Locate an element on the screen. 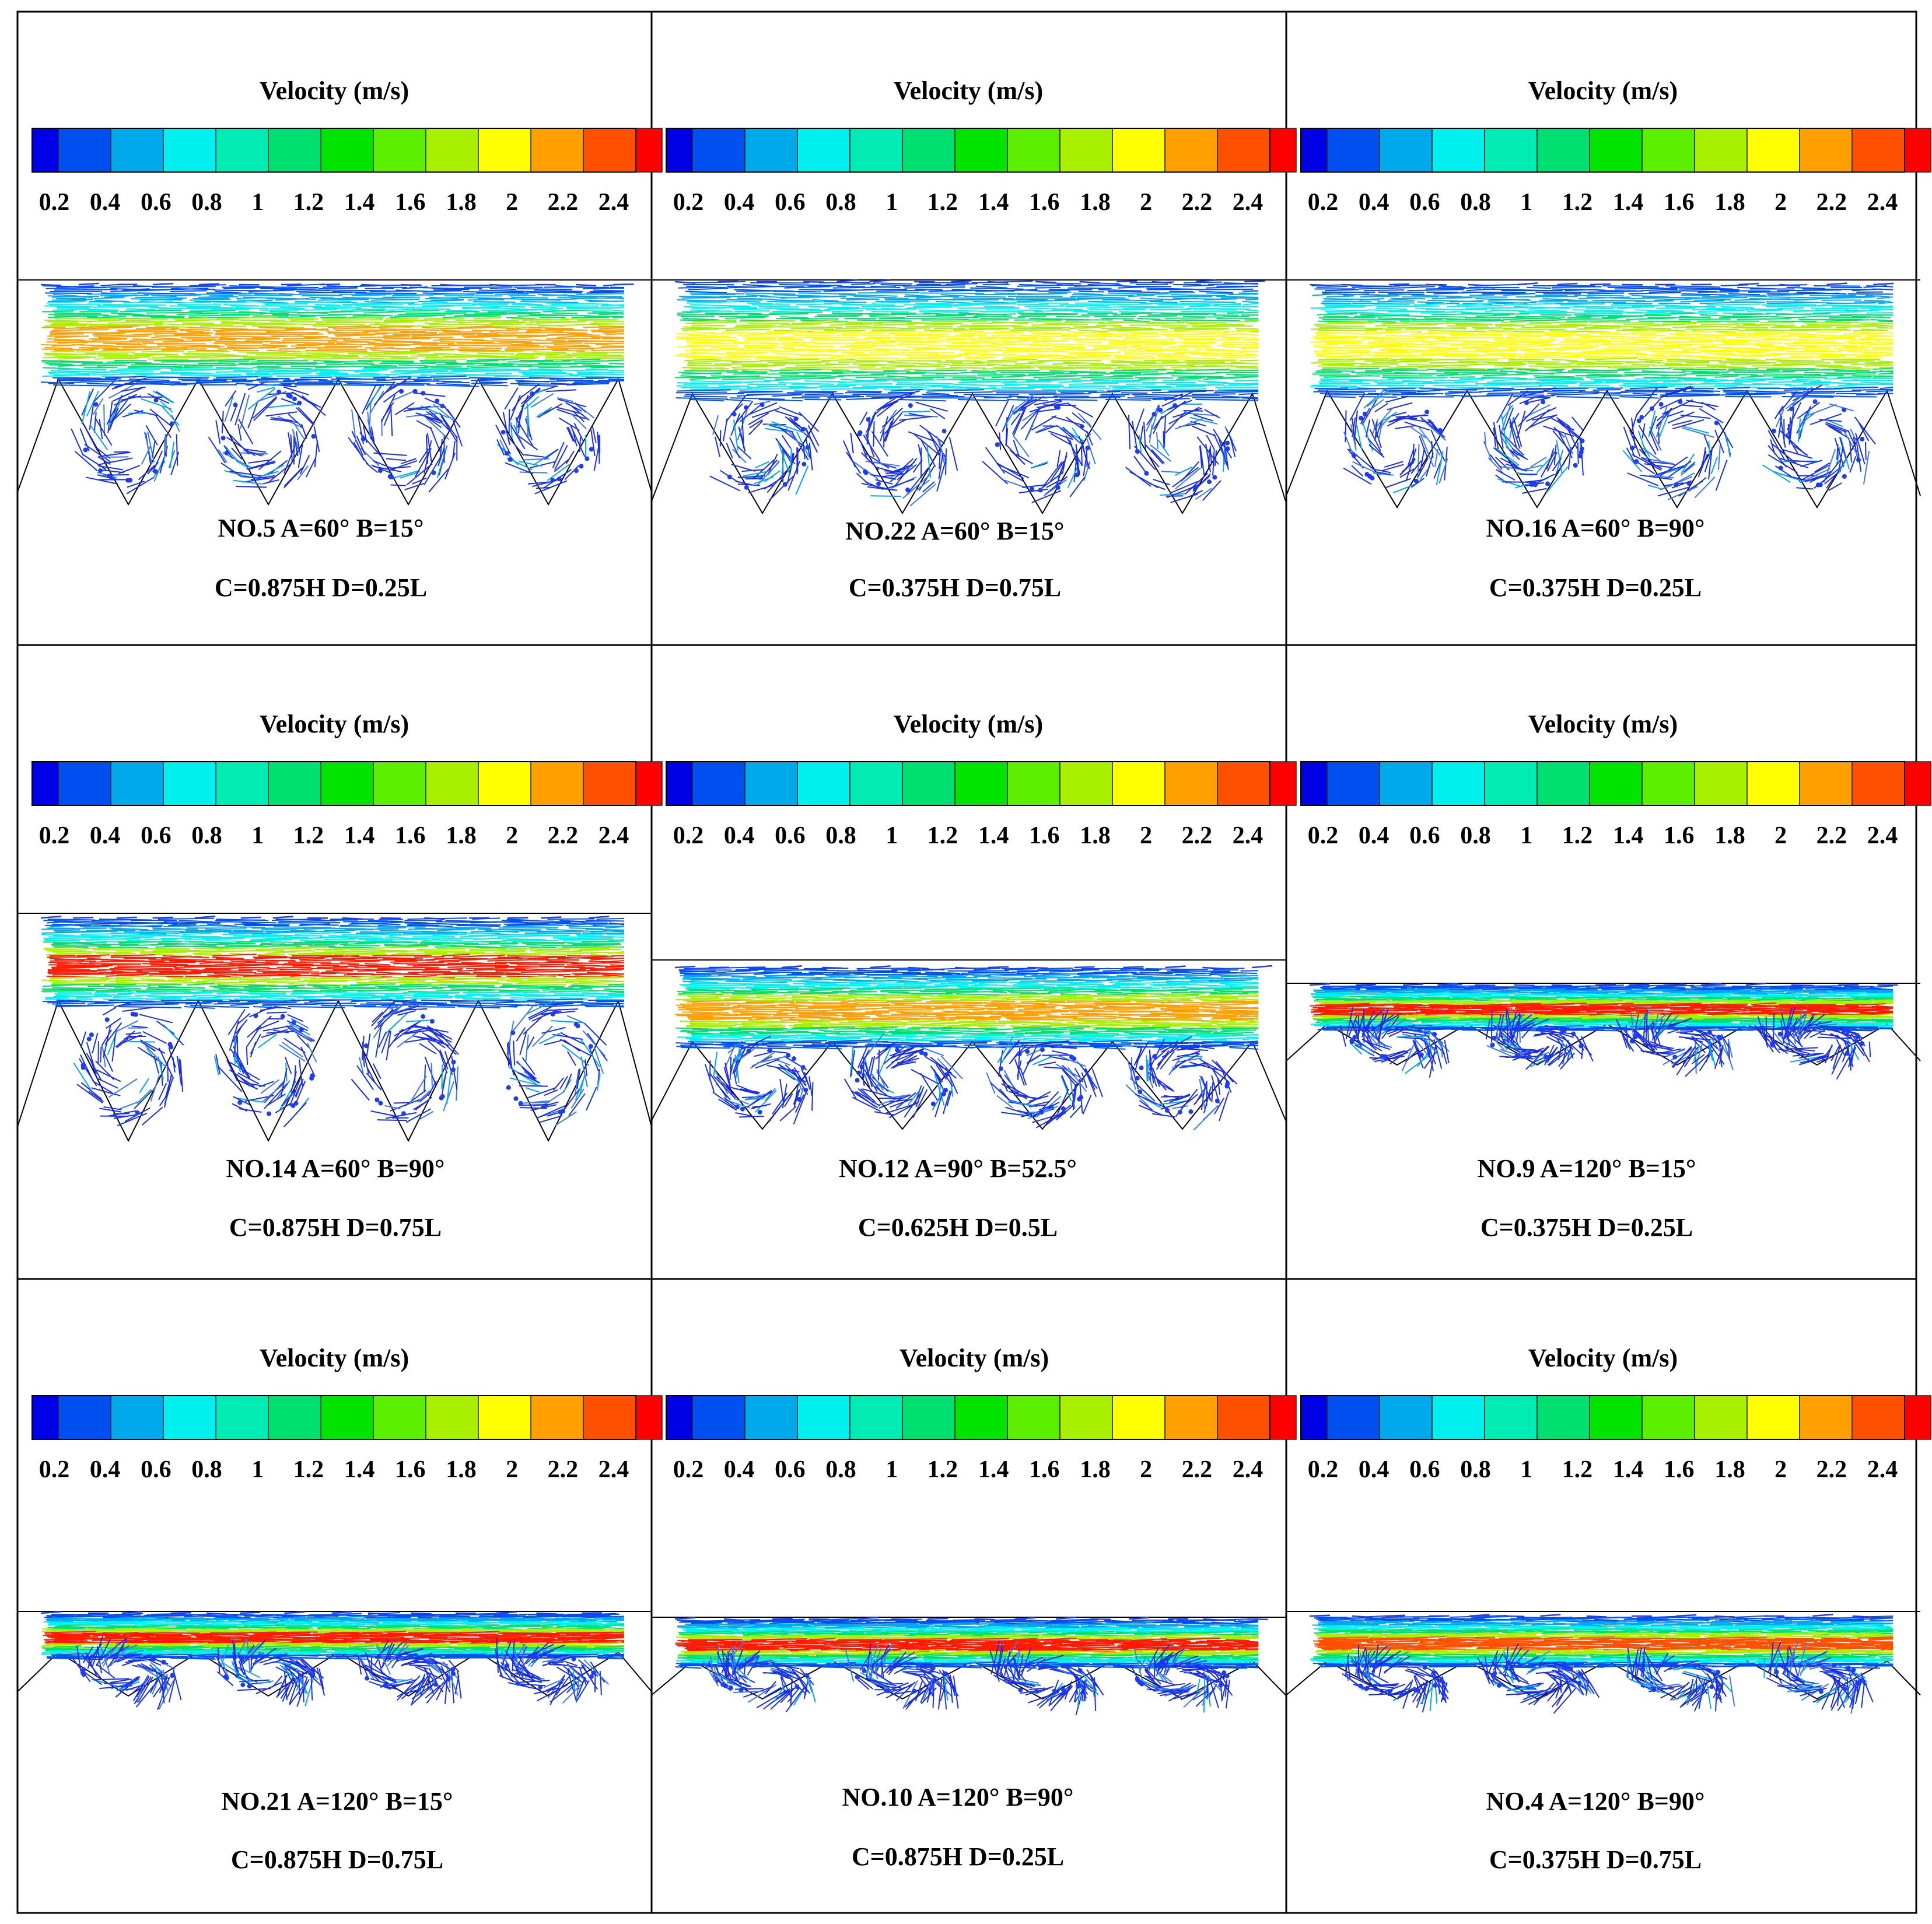 The height and width of the screenshot is (1924, 1932). colorbar-tick-label: 2.4 is located at coordinates (1248, 202).